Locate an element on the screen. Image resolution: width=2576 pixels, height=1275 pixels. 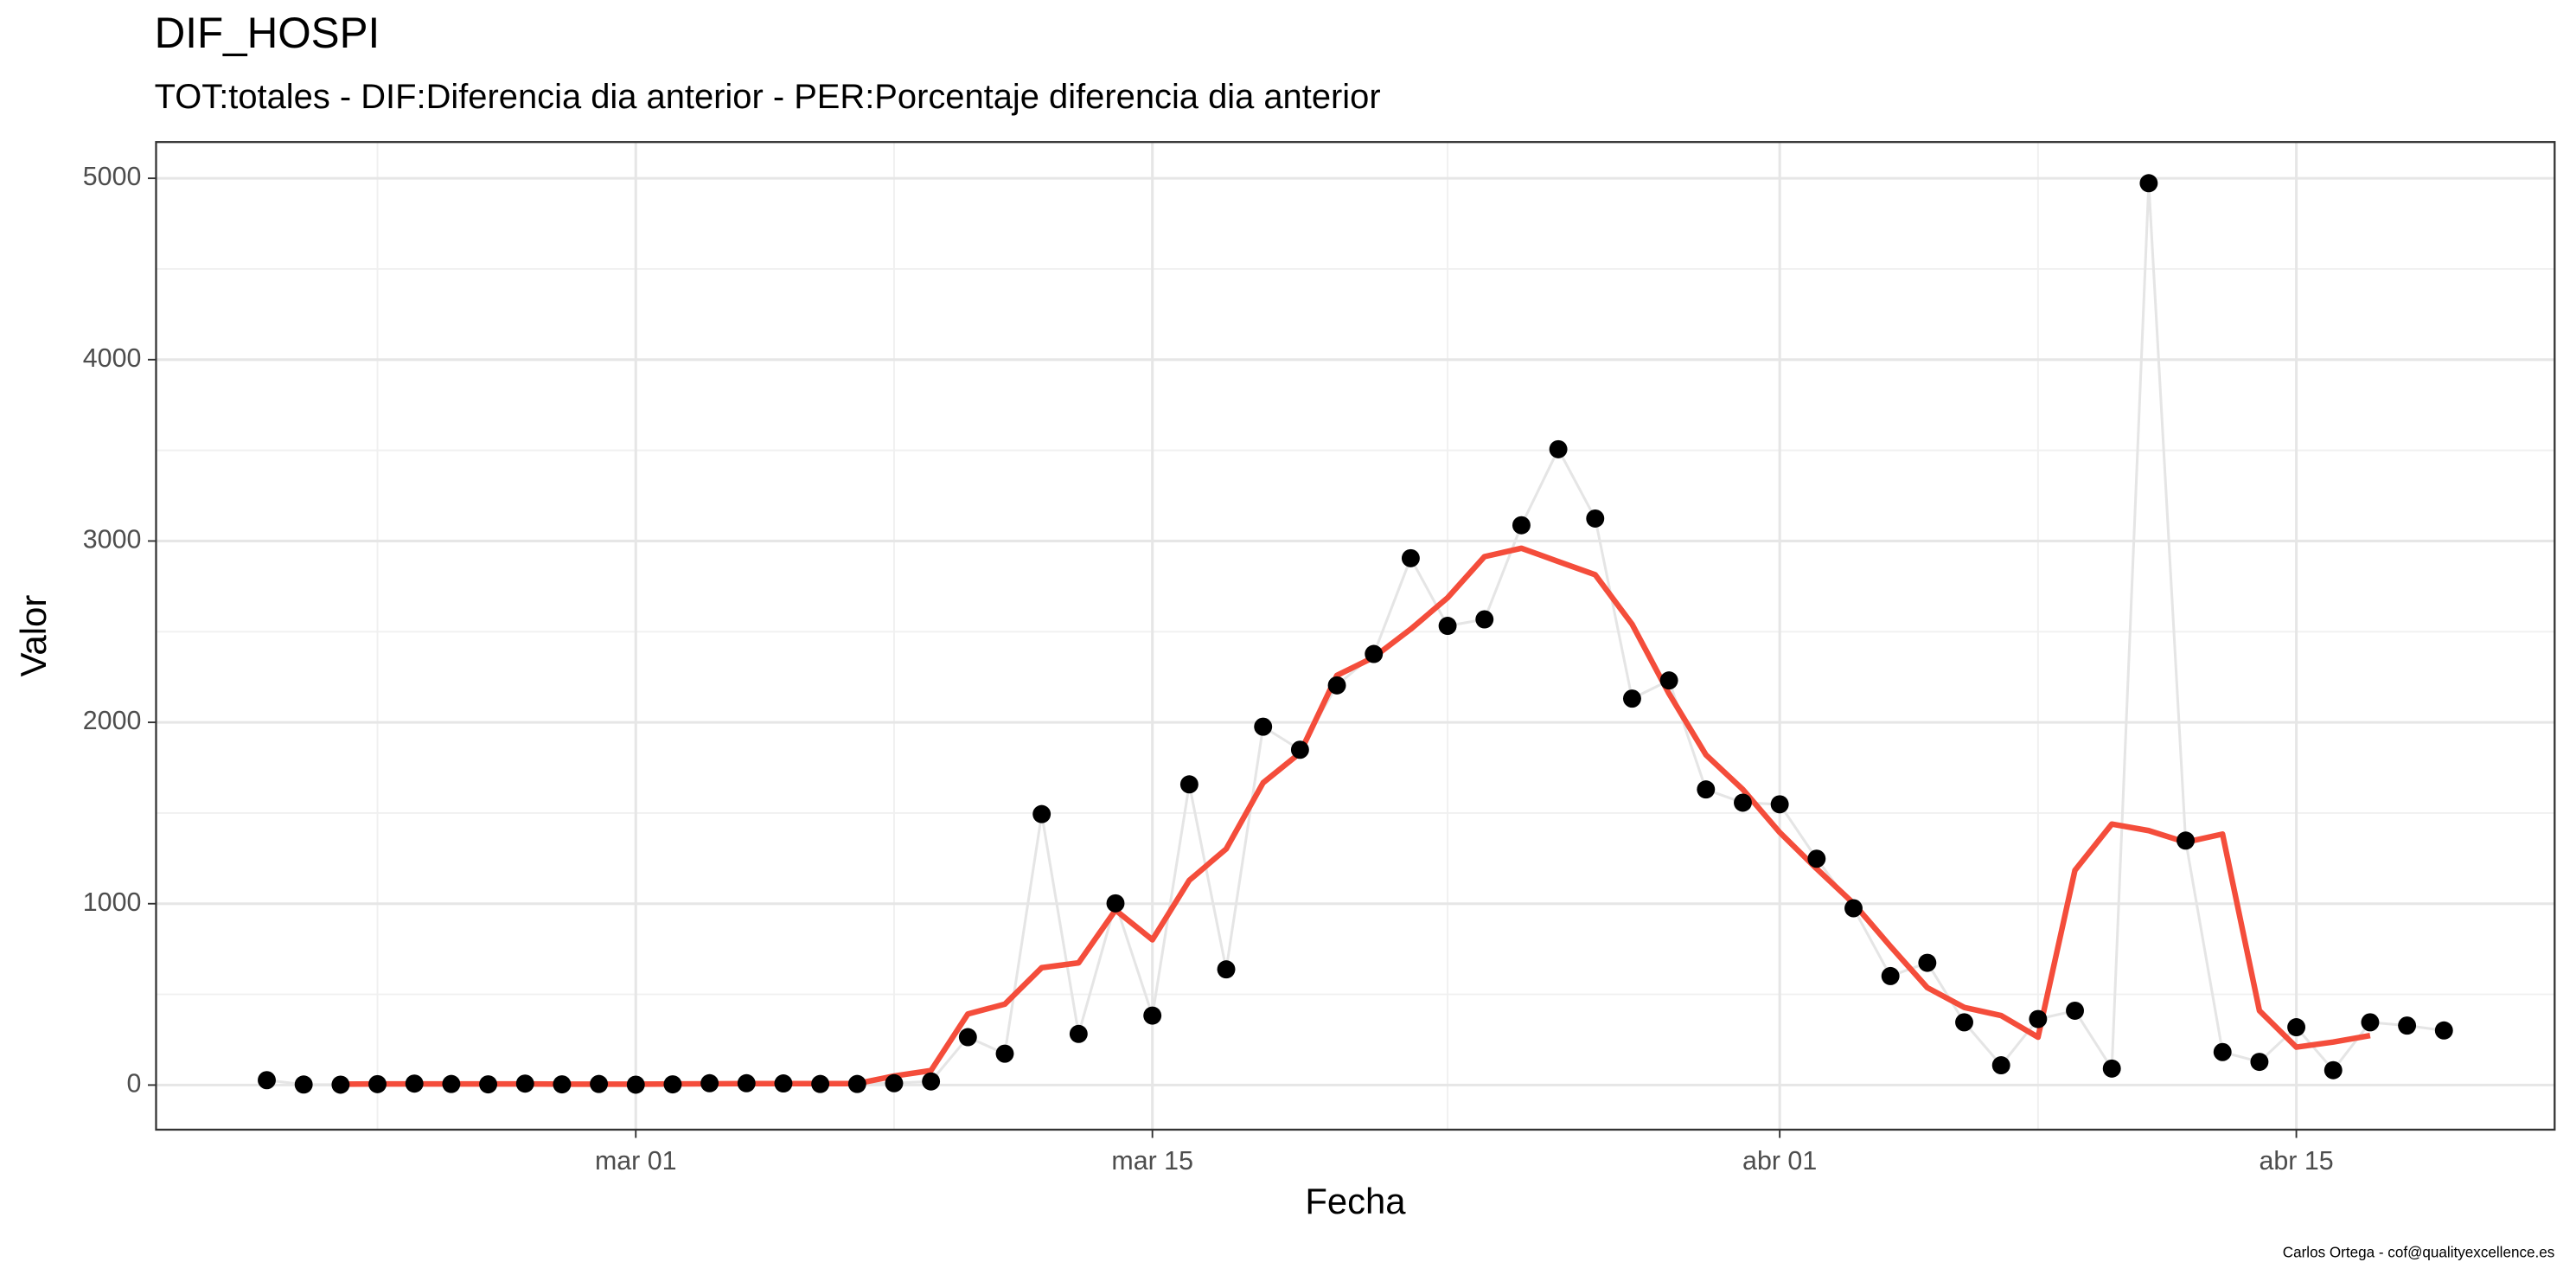
x-tick-label: mar 15 is located at coordinates (1152, 1161).